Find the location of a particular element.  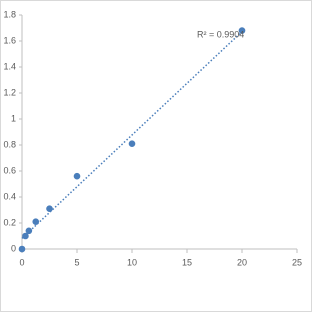

x-tick-label: 20 is located at coordinates (242, 262).